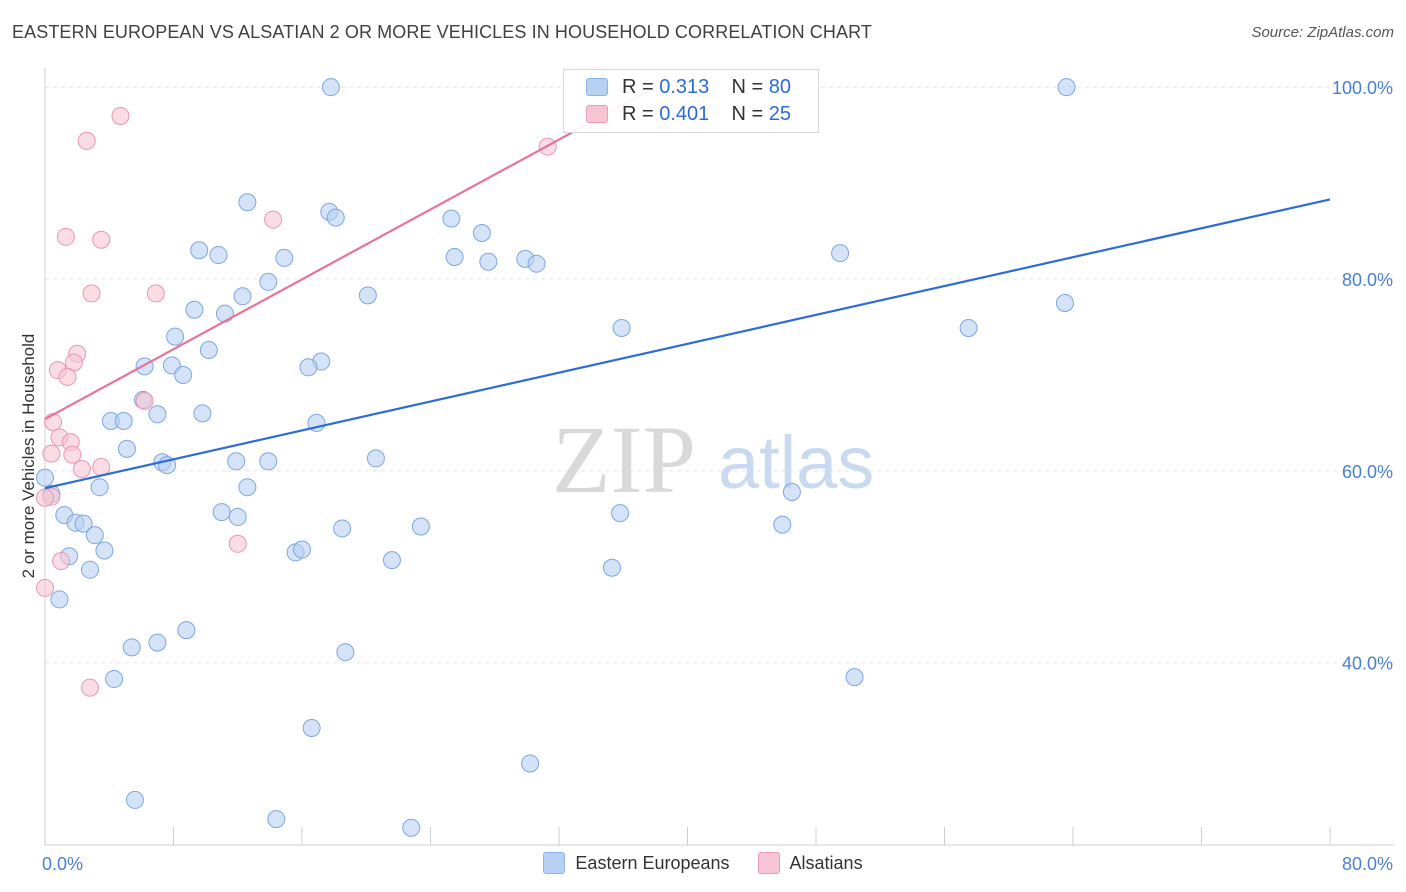 Image resolution: width=1406 pixels, height=892 pixels. I want to click on legend-swatch-pink-icon, so click(597, 114).